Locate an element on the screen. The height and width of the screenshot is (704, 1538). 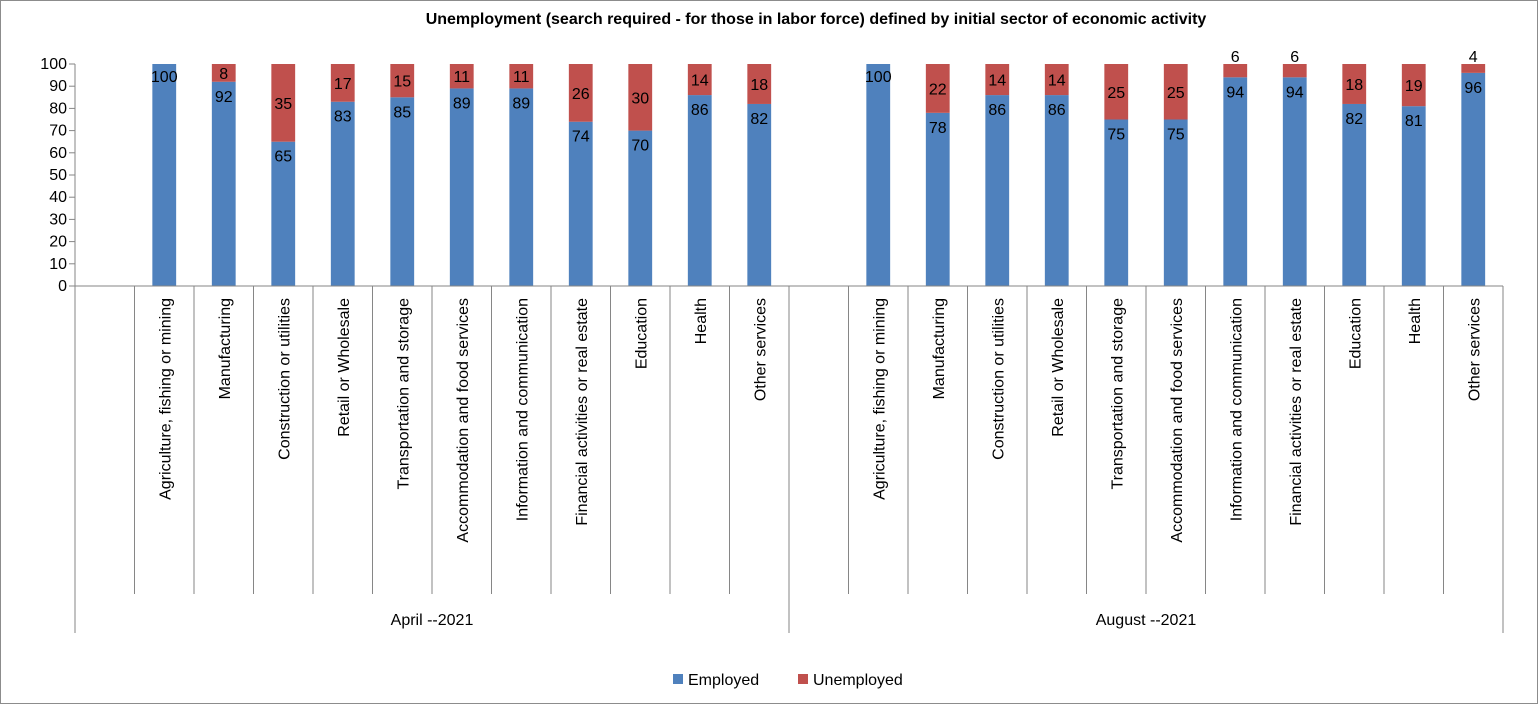
data-label-unemployed: 18 is located at coordinates (759, 85).